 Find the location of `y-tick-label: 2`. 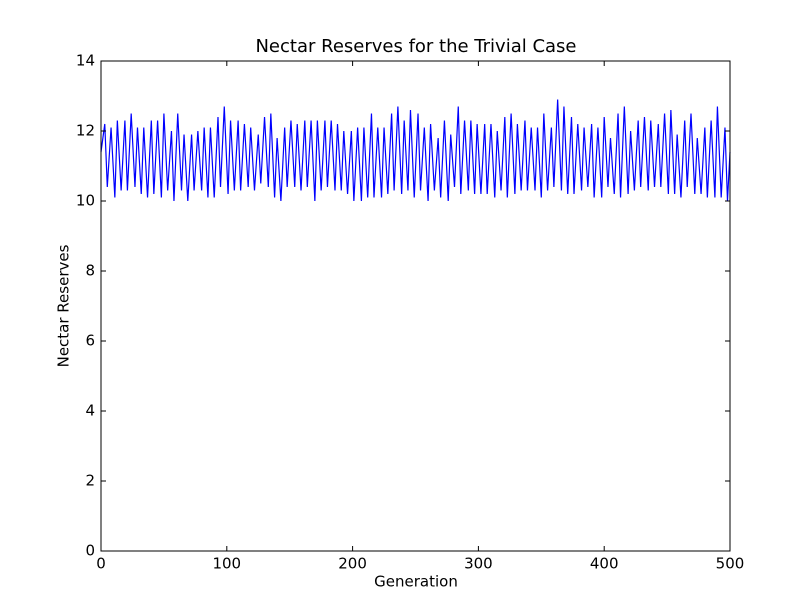

y-tick-label: 2 is located at coordinates (90, 481).